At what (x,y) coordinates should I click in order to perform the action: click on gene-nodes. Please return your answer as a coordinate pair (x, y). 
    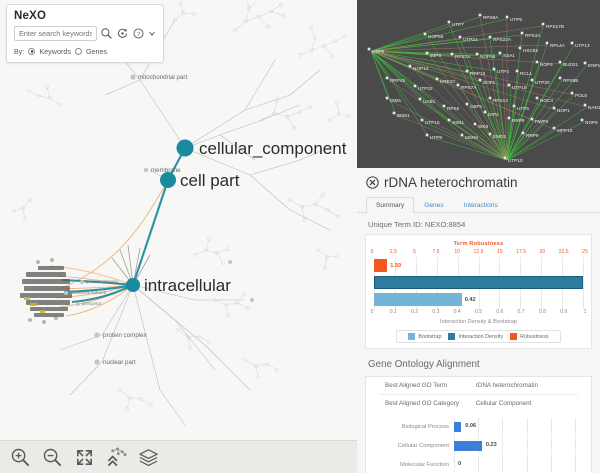
    Looking at the image, I should click on (477, 86).